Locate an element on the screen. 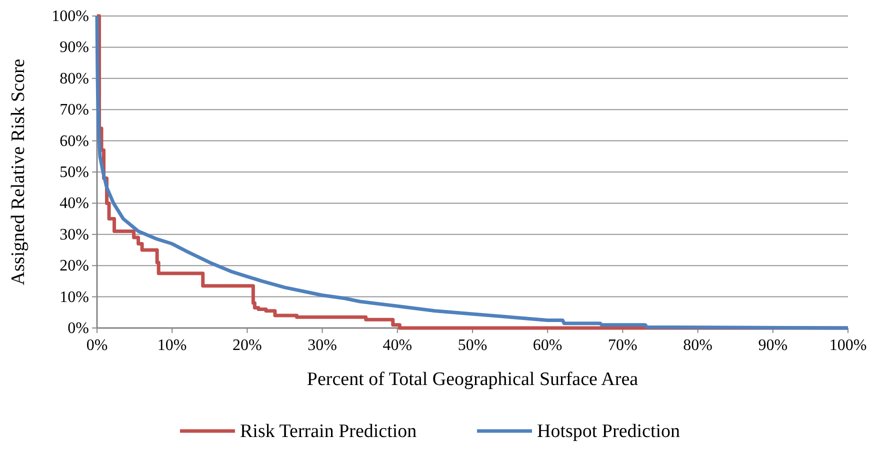 The width and height of the screenshot is (870, 450). x-tick-label: 50% is located at coordinates (473, 345).